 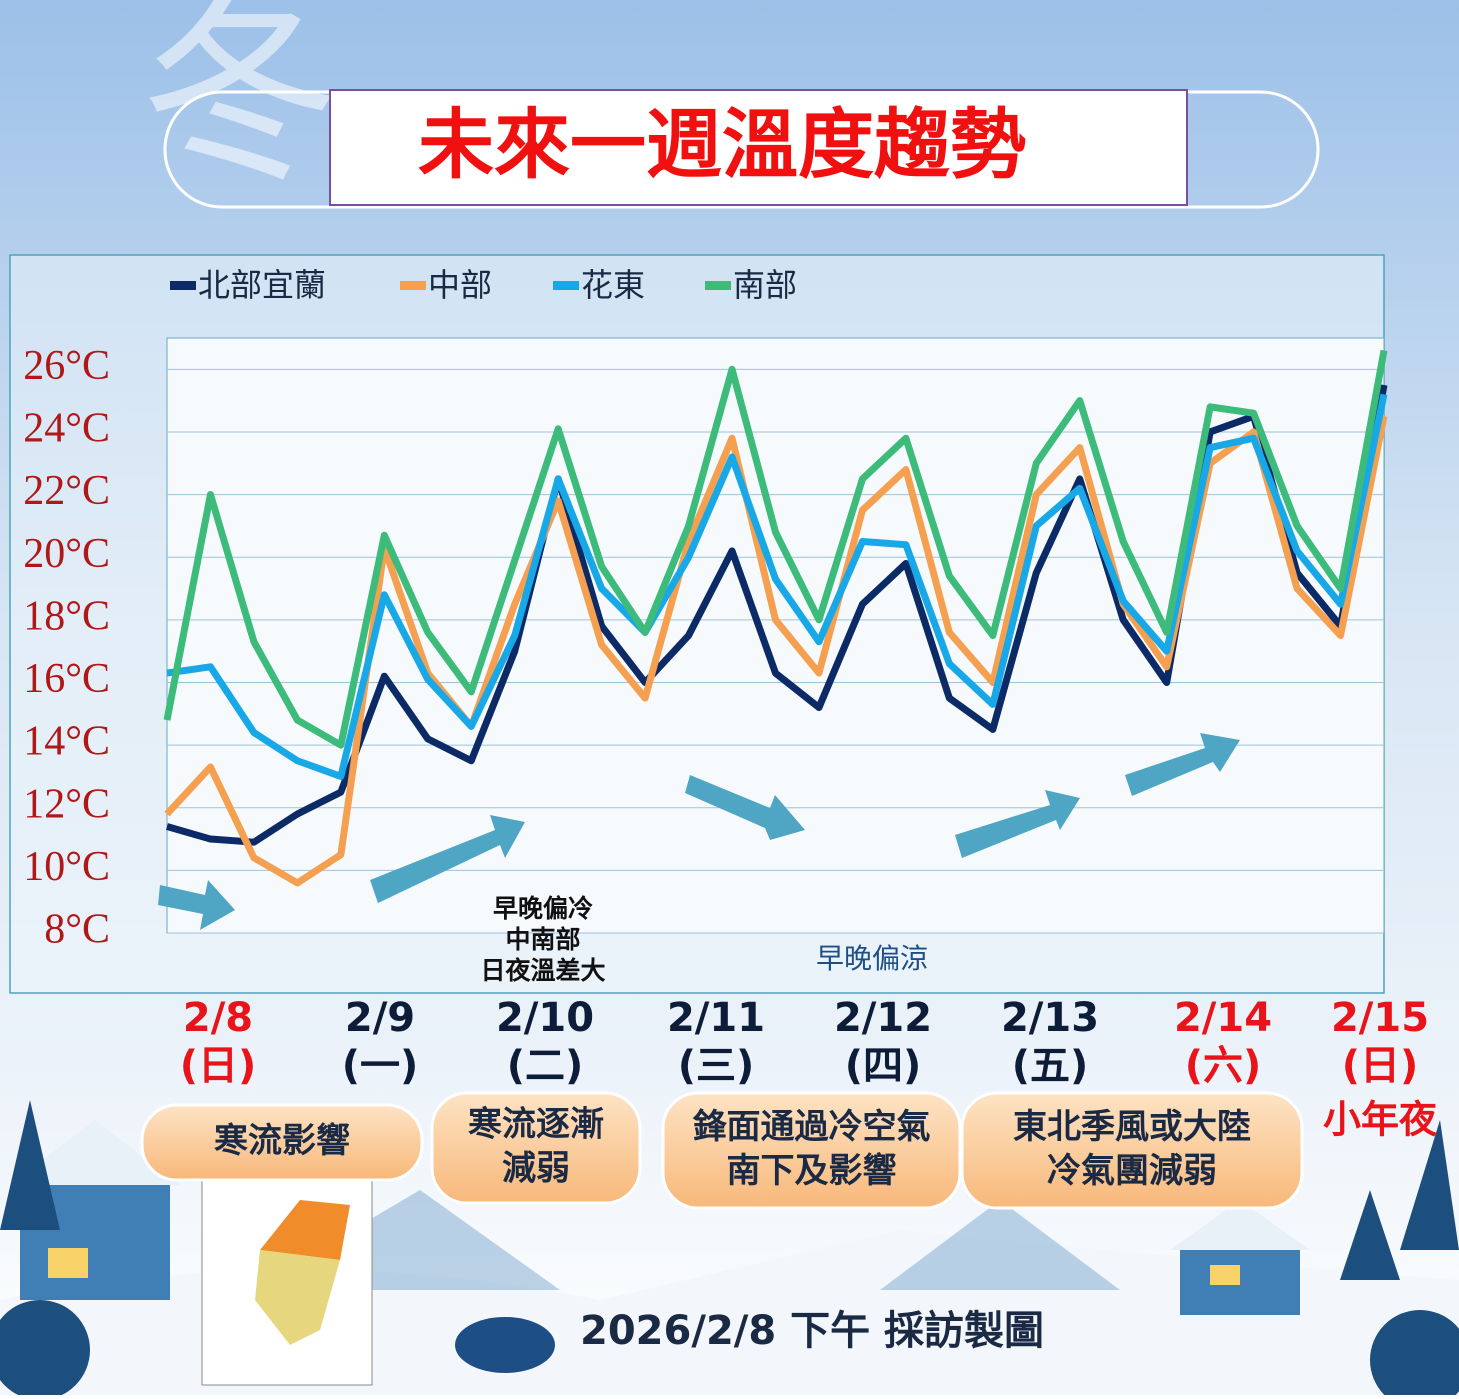 I want to click on day-date: 2/11, so click(x=716, y=1018).